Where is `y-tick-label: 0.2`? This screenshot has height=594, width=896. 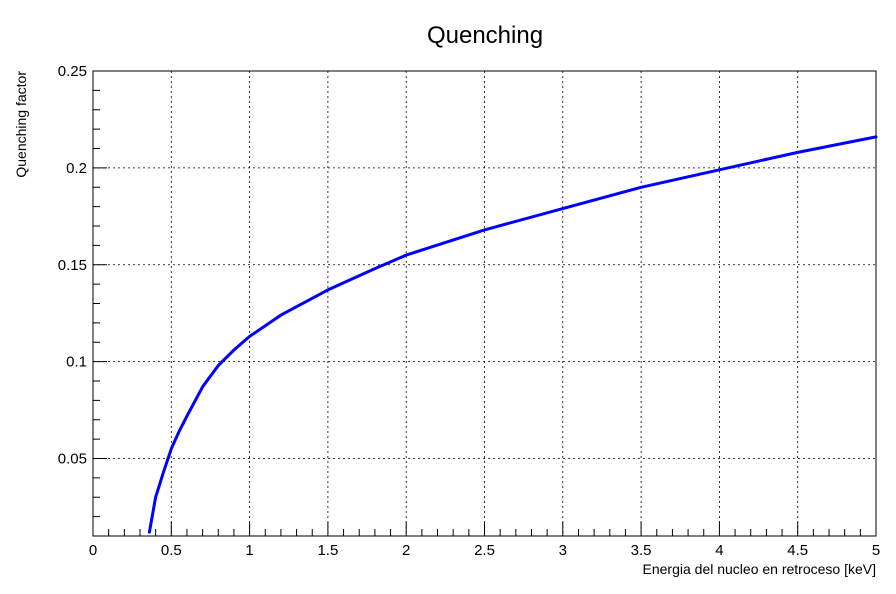 y-tick-label: 0.2 is located at coordinates (76, 168).